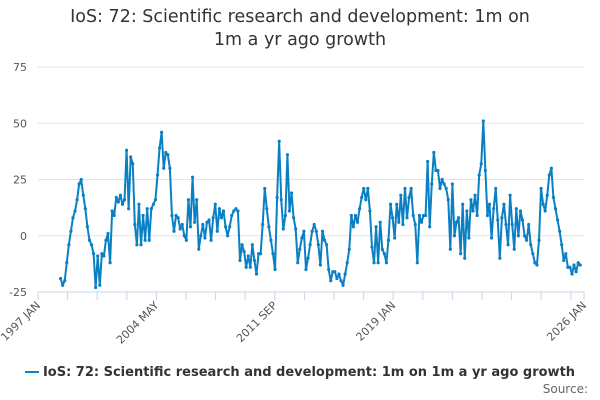 The height and width of the screenshot is (400, 600). Describe the element at coordinates (31, 371) in the screenshot. I see `legend-swatch-icon` at that location.